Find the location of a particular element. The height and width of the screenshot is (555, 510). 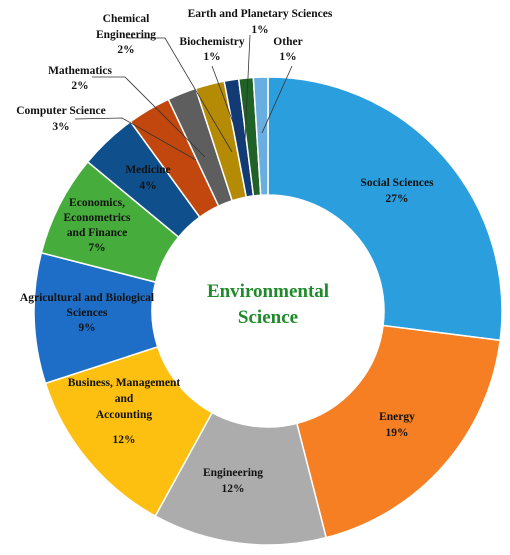

slice-label-text: Medicine is located at coordinates (147, 170).